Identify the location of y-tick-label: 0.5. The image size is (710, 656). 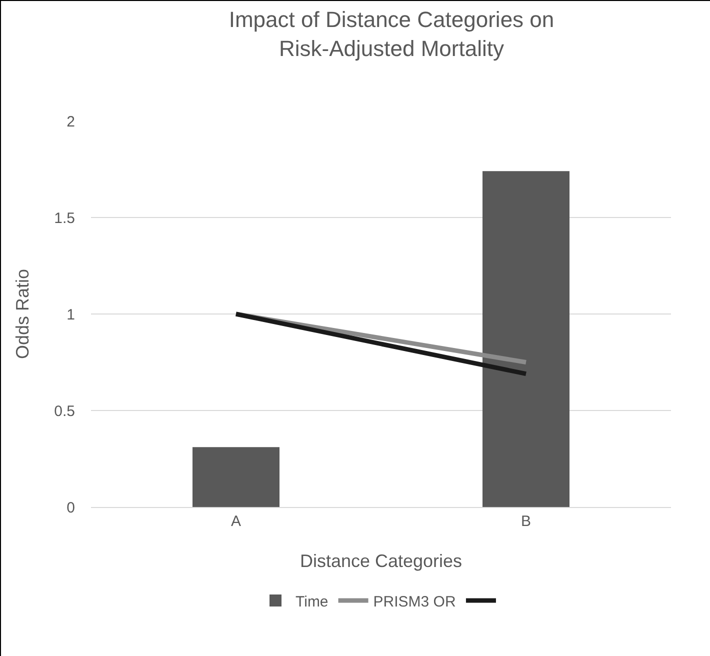
(64, 411).